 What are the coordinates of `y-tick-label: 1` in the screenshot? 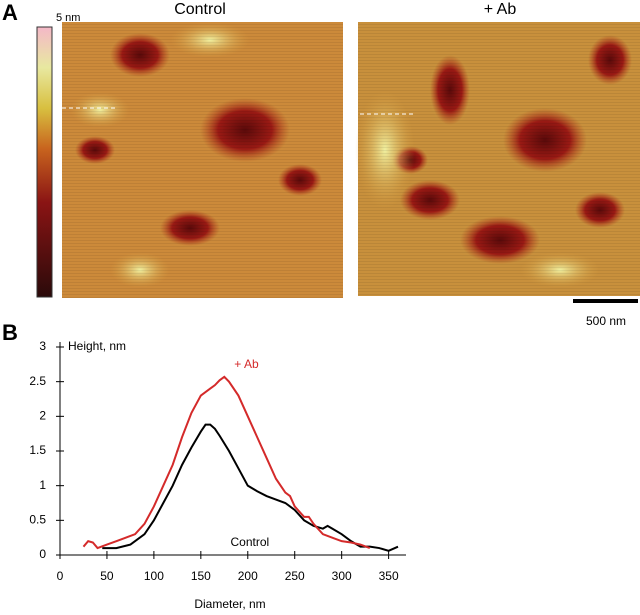 It's located at (42, 485).